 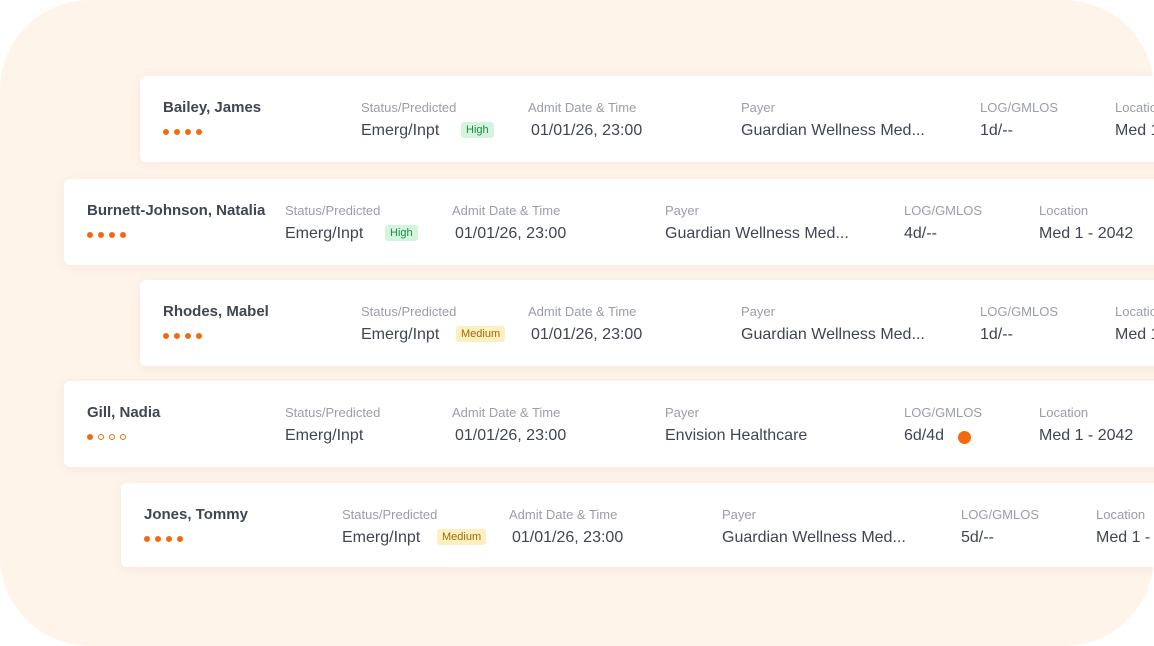 I want to click on patient-name: Burnett-Johnson, Natalia, so click(x=176, y=210).